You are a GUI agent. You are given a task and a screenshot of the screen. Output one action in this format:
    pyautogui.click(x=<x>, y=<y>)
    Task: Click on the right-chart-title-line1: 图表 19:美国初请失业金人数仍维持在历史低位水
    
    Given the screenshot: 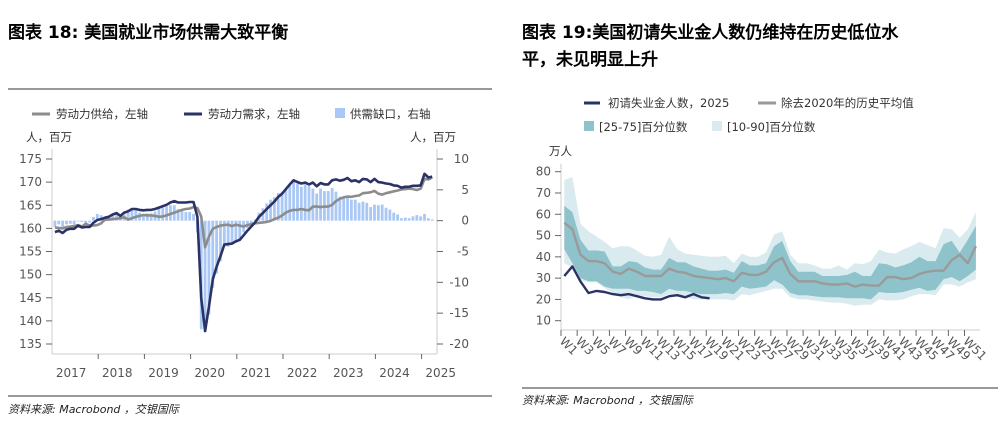 What is the action you would take?
    pyautogui.click(x=710, y=32)
    